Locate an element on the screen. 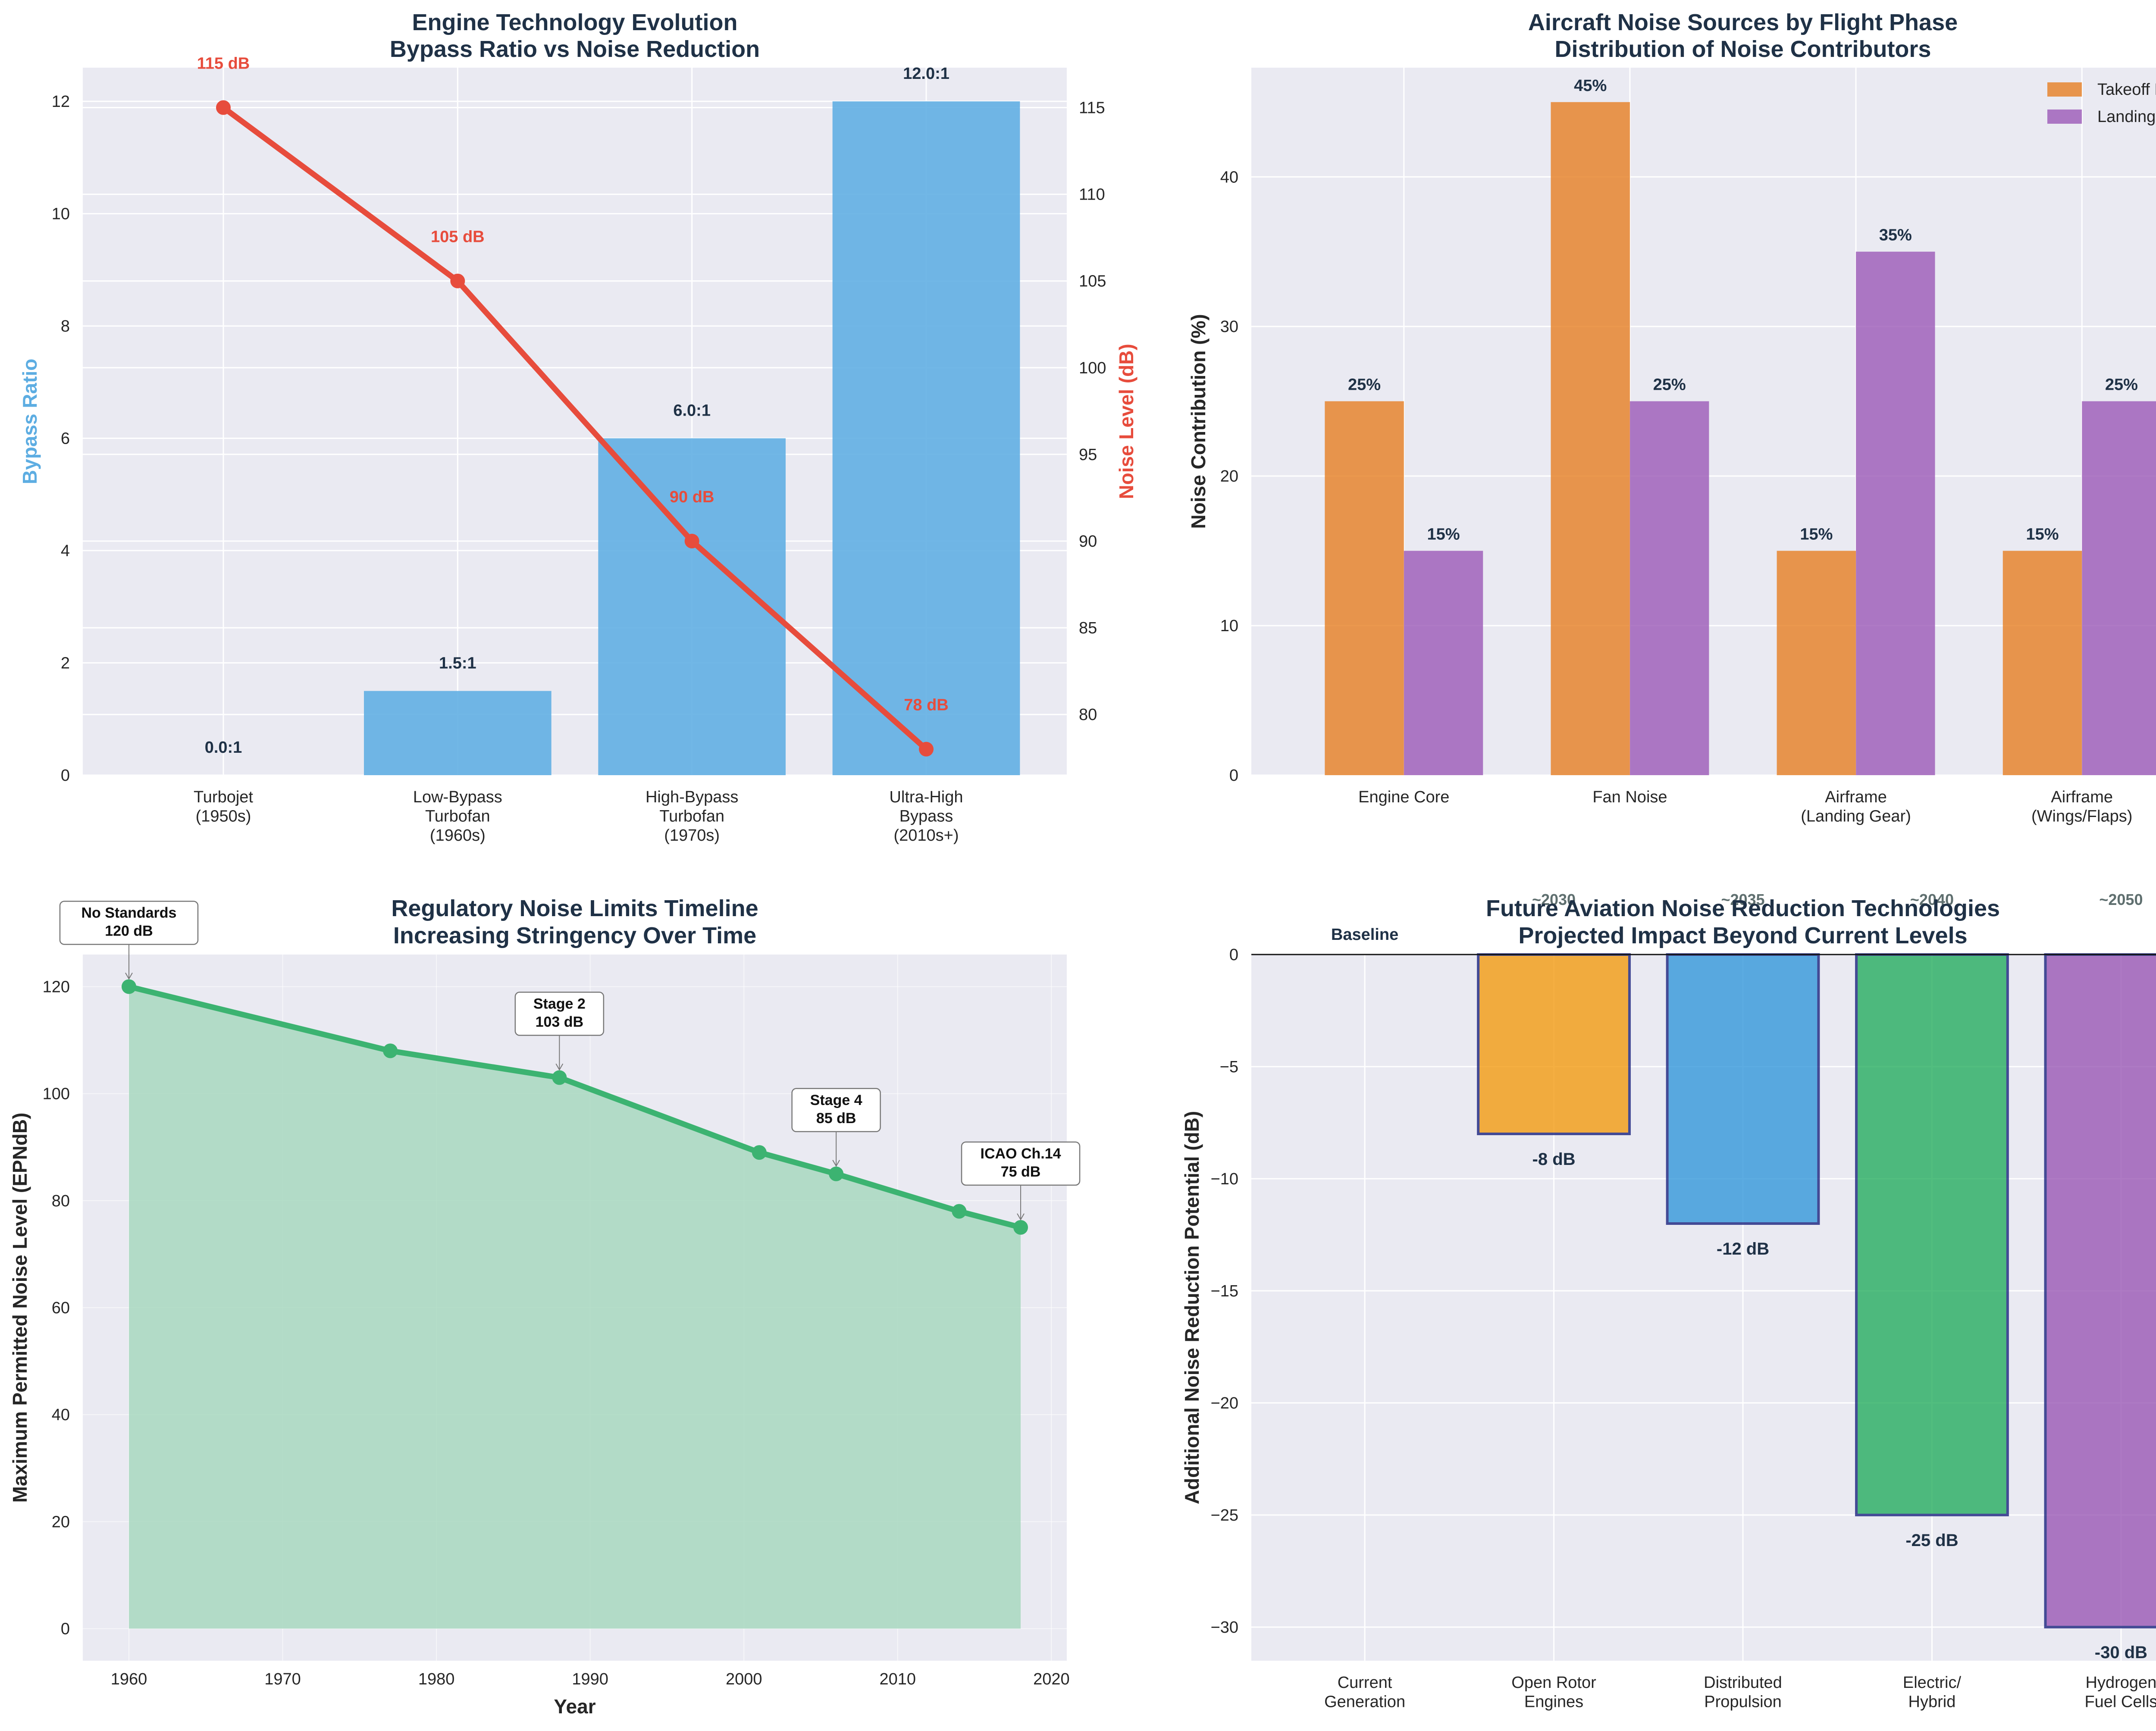 The width and height of the screenshot is (2156, 1731). annotation-label: No Standards is located at coordinates (128, 913).